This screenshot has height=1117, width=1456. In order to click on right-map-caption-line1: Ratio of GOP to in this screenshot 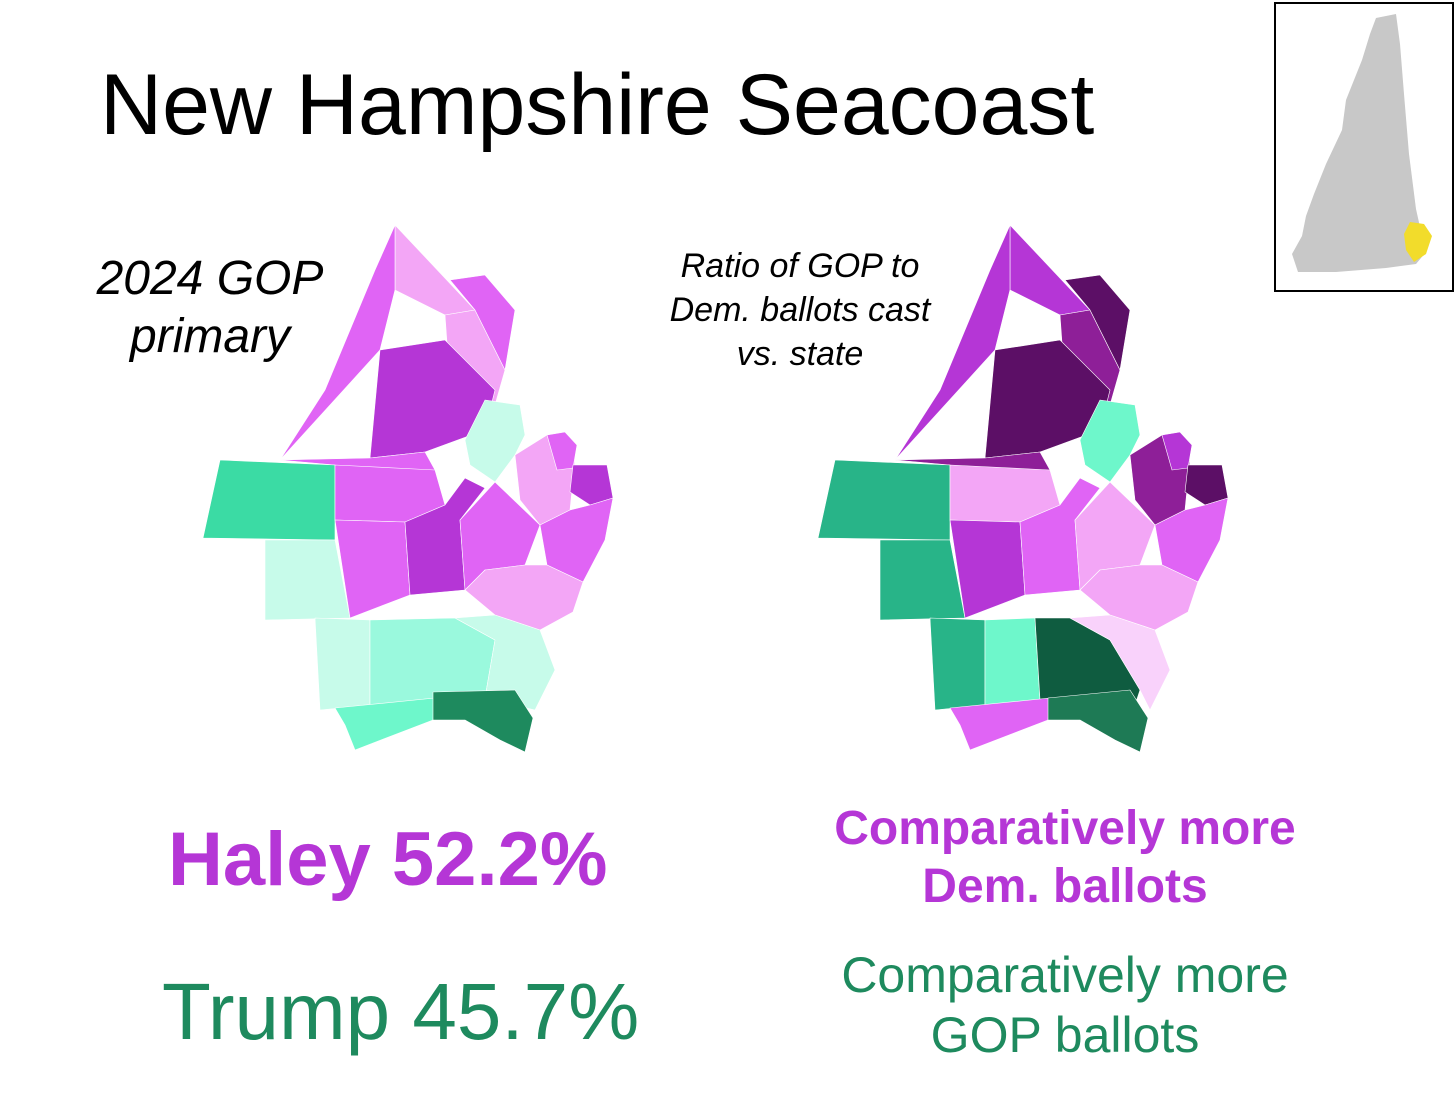, I will do `click(800, 266)`.